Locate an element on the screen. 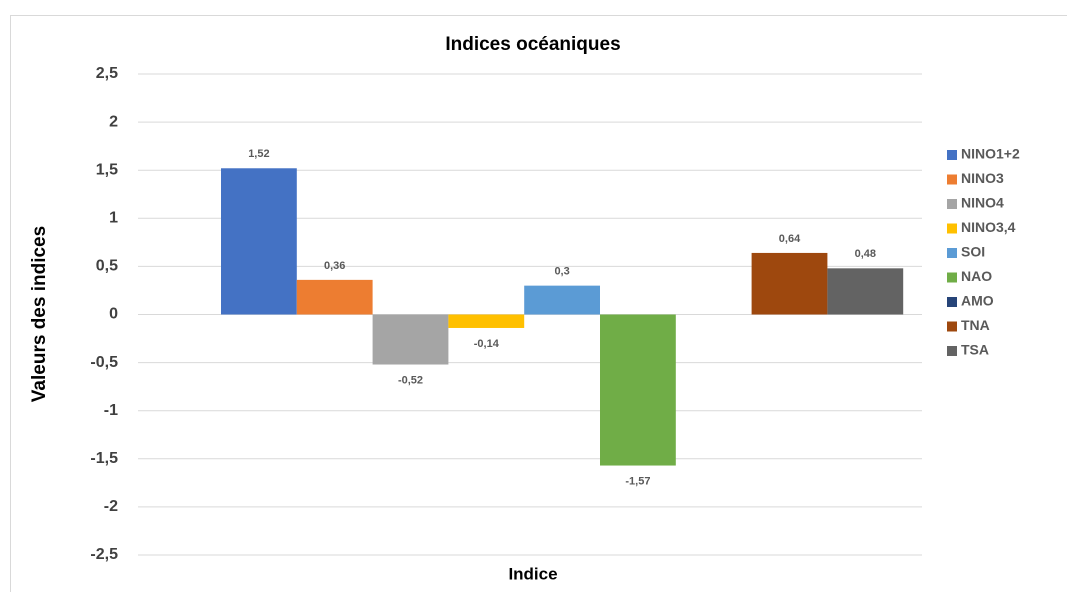 The width and height of the screenshot is (1067, 592). chart-title: Indices océaniques is located at coordinates (532, 44).